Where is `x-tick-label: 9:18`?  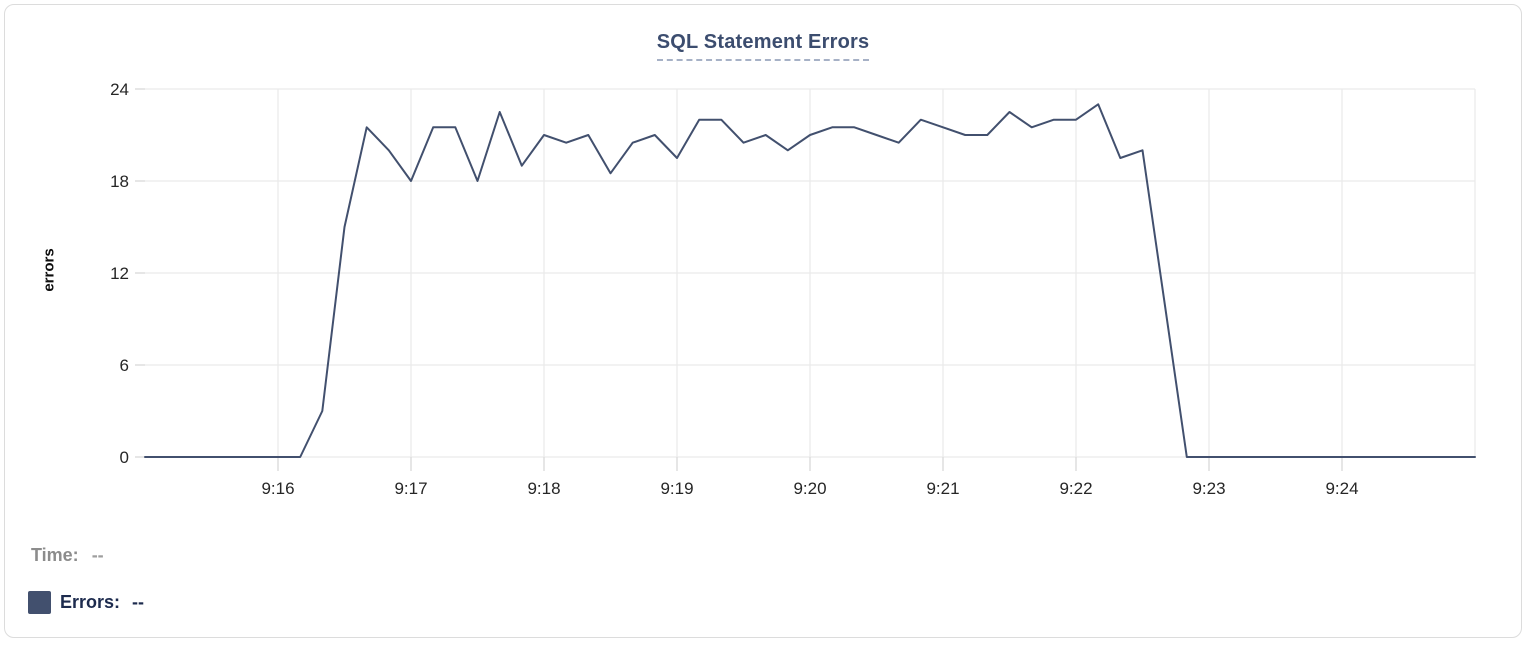 x-tick-label: 9:18 is located at coordinates (543, 488).